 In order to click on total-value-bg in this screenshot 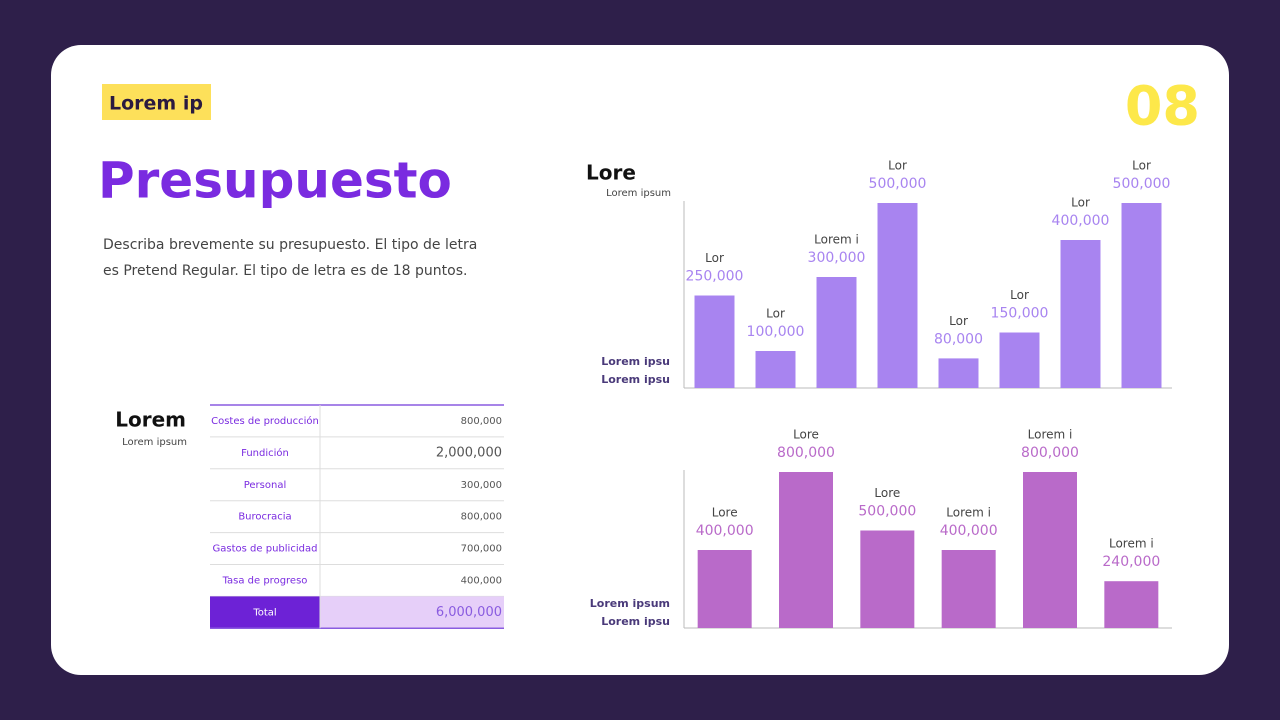, I will do `click(412, 612)`.